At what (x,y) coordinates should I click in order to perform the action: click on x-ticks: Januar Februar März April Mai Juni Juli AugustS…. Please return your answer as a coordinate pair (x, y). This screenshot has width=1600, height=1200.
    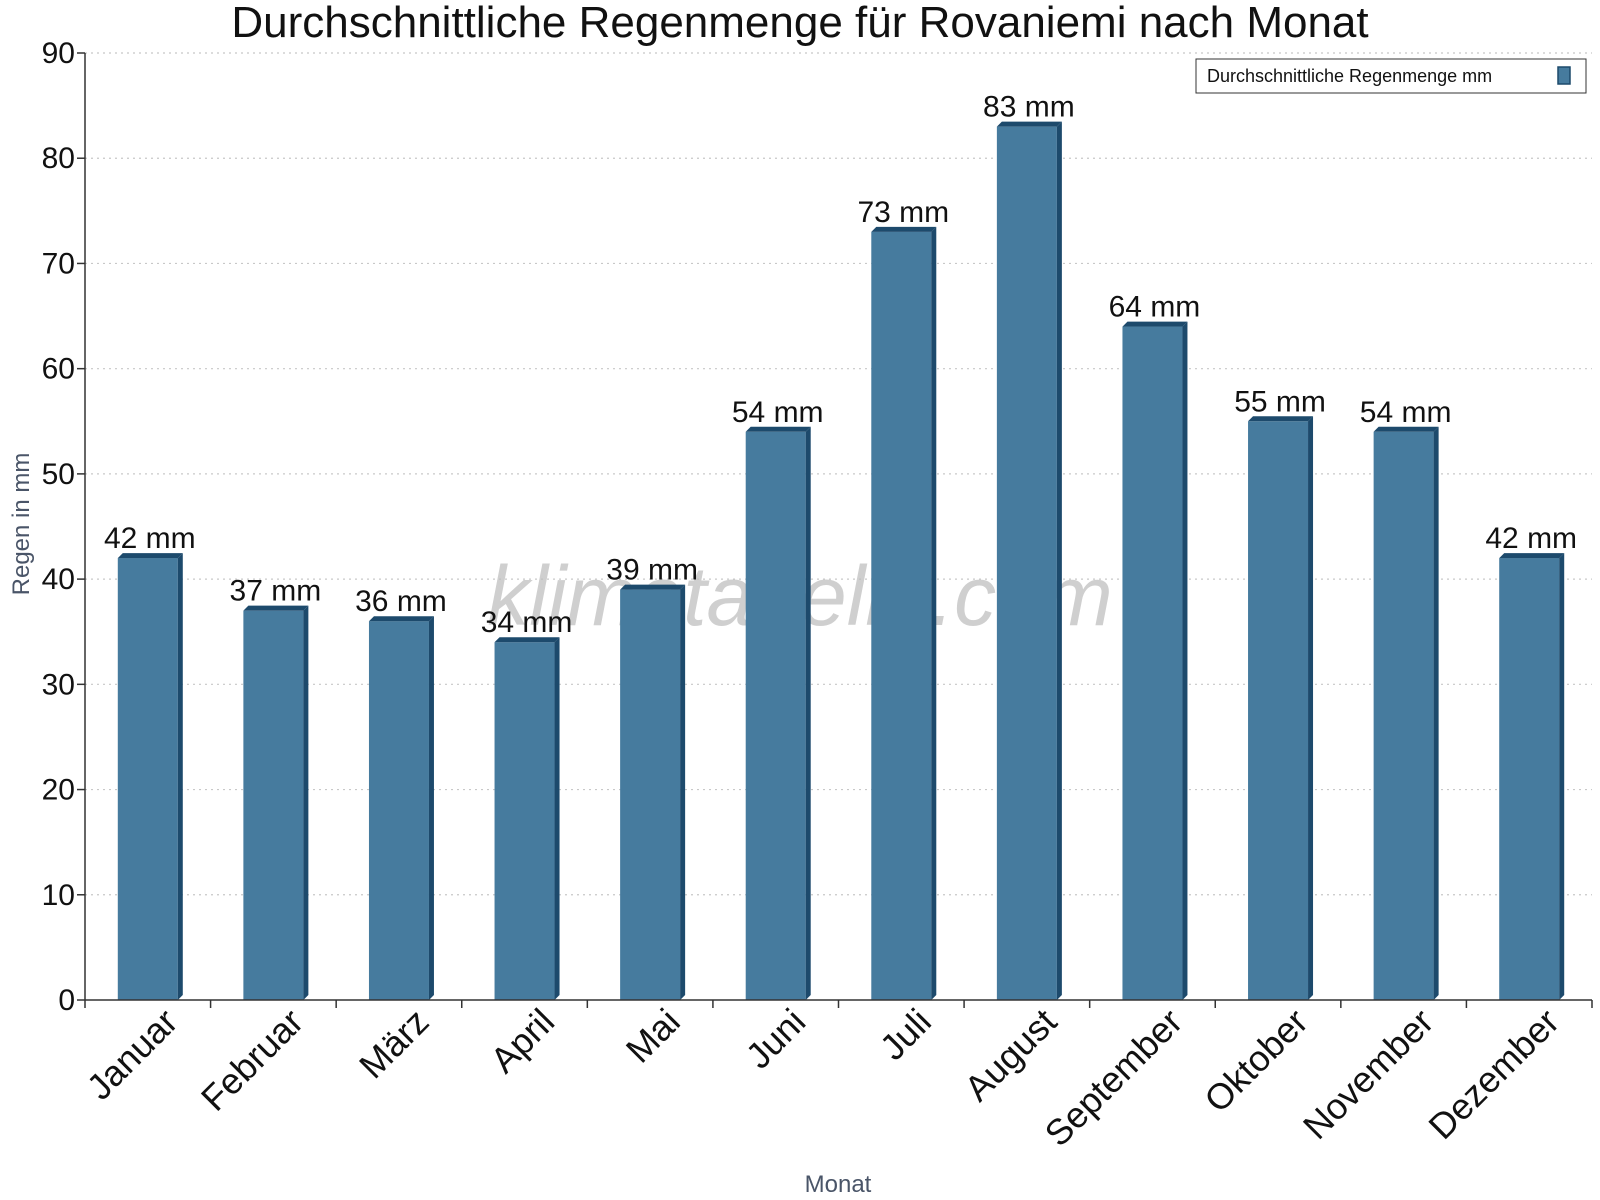
    Looking at the image, I should click on (836, 1077).